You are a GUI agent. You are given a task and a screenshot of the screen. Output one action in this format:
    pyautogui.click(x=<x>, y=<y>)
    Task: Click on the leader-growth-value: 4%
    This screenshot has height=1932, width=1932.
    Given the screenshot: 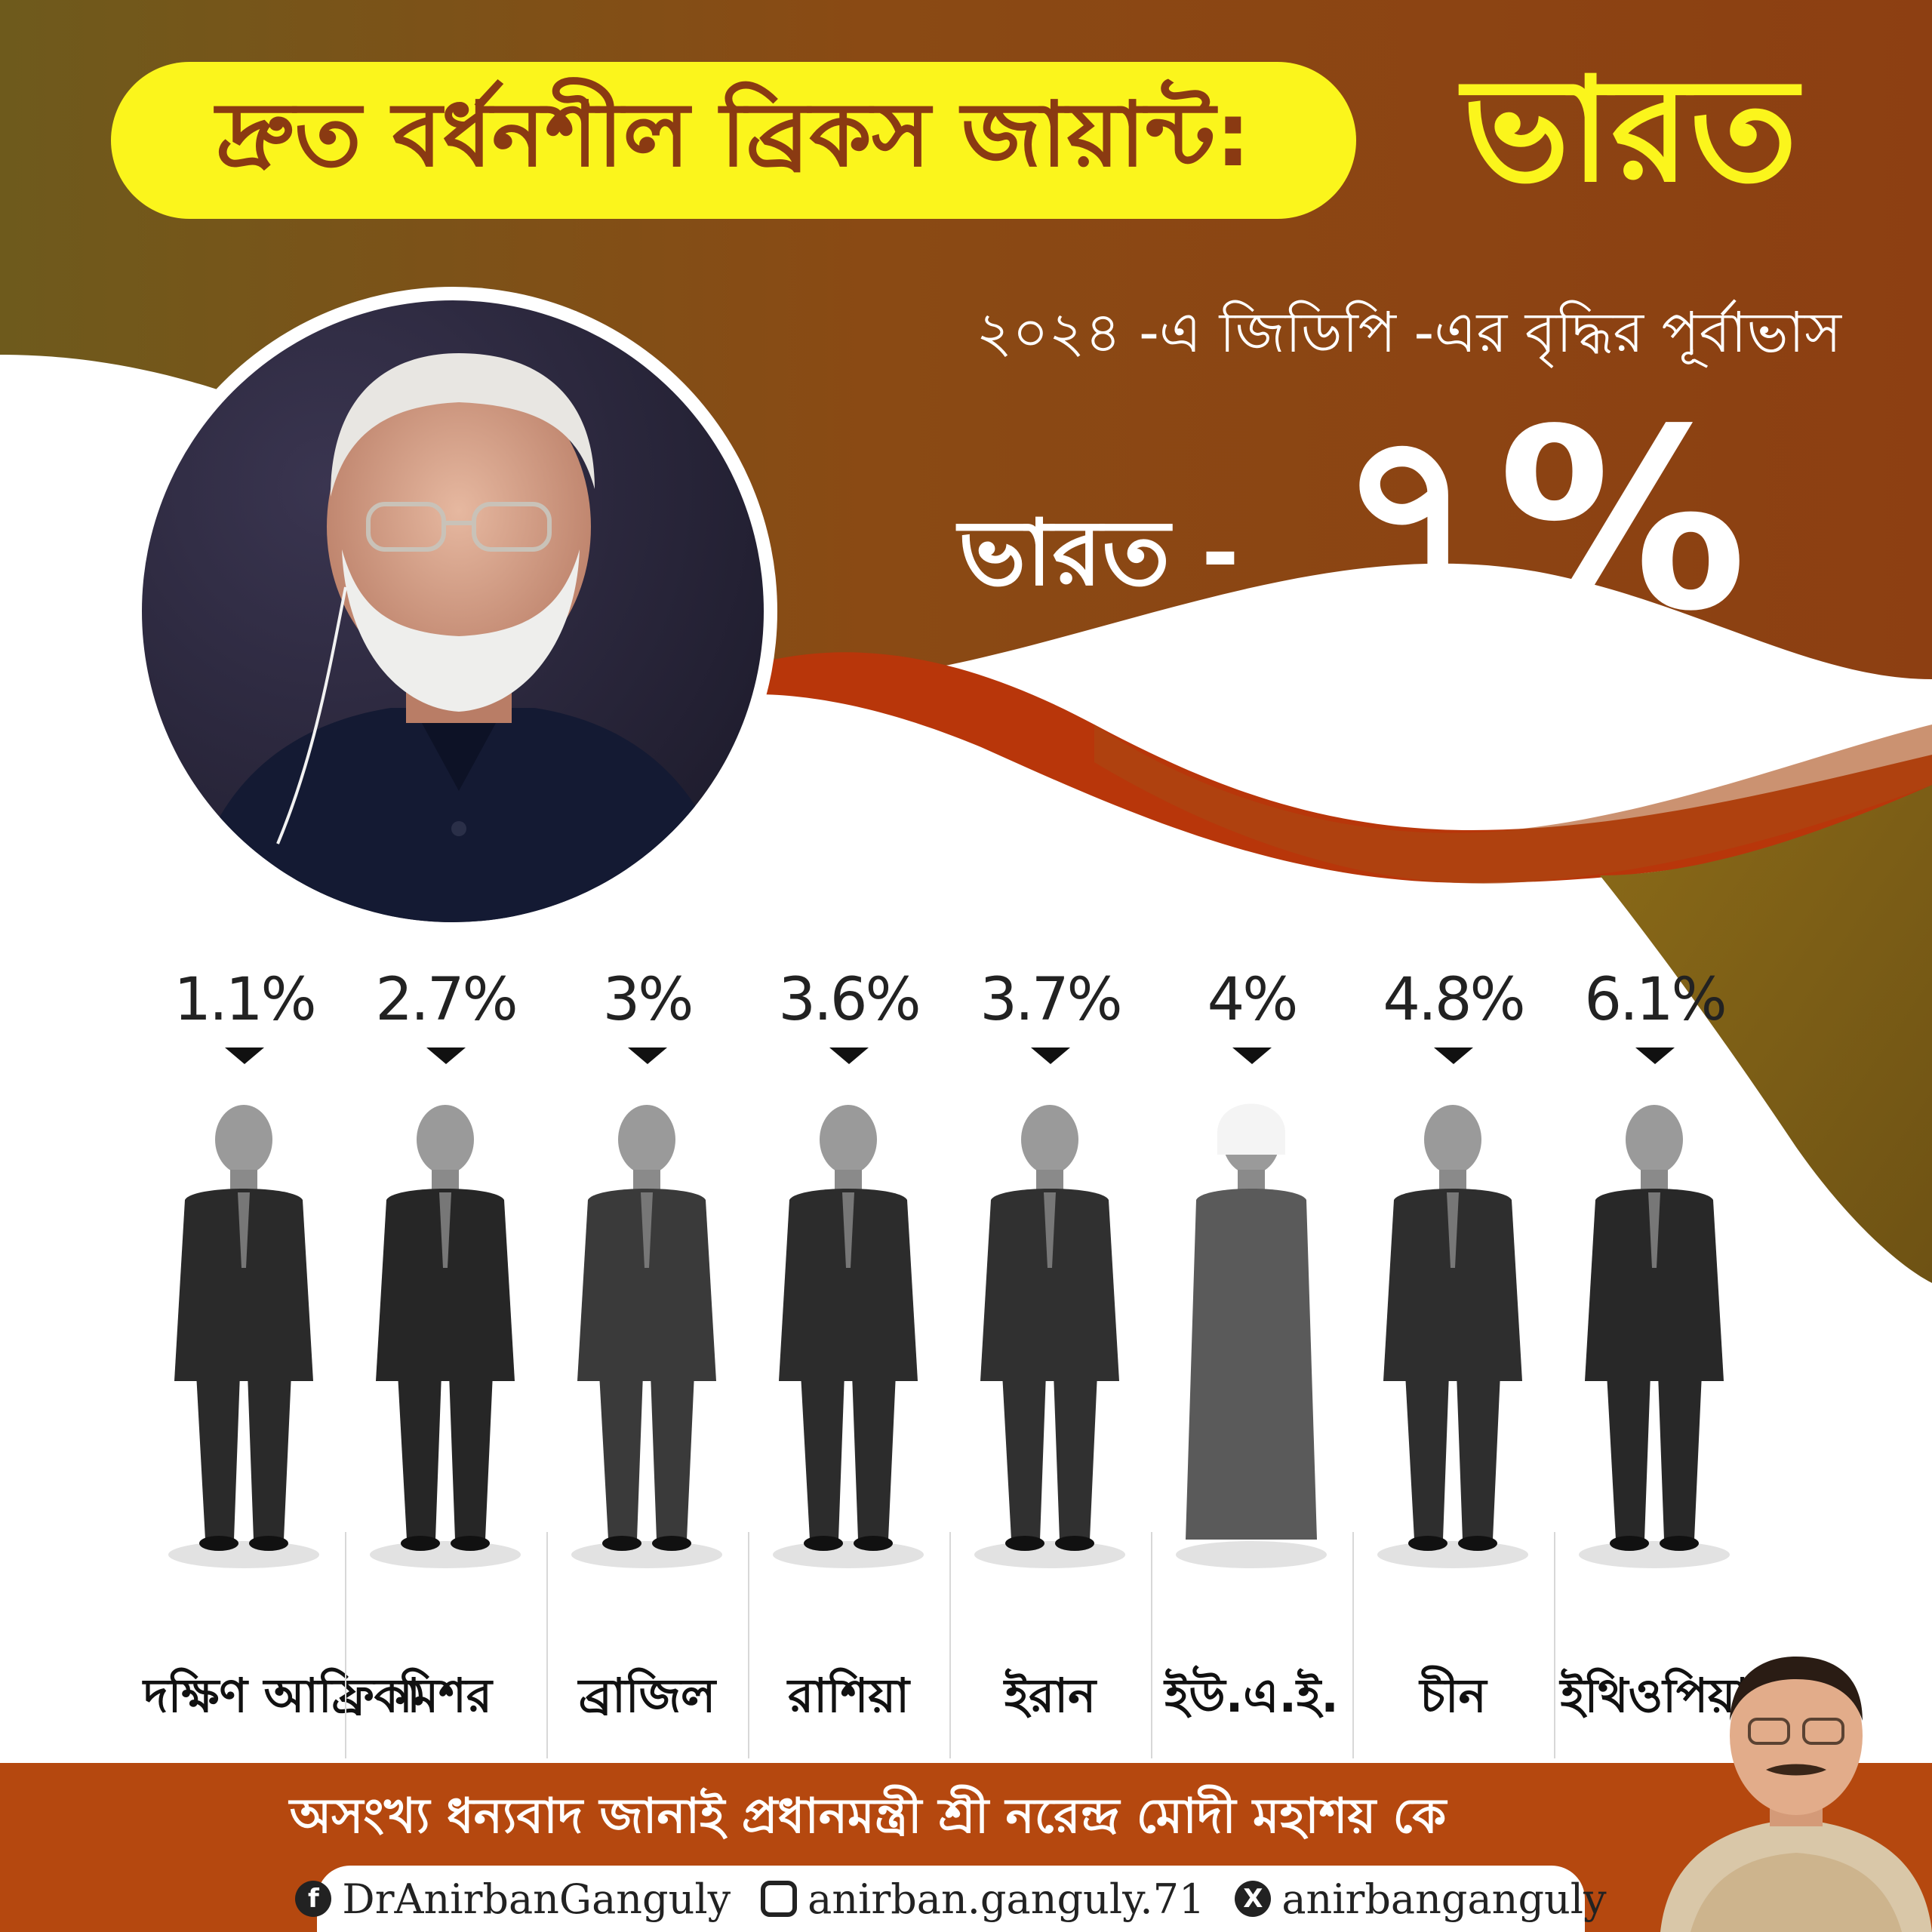 What is the action you would take?
    pyautogui.click(x=1253, y=1000)
    